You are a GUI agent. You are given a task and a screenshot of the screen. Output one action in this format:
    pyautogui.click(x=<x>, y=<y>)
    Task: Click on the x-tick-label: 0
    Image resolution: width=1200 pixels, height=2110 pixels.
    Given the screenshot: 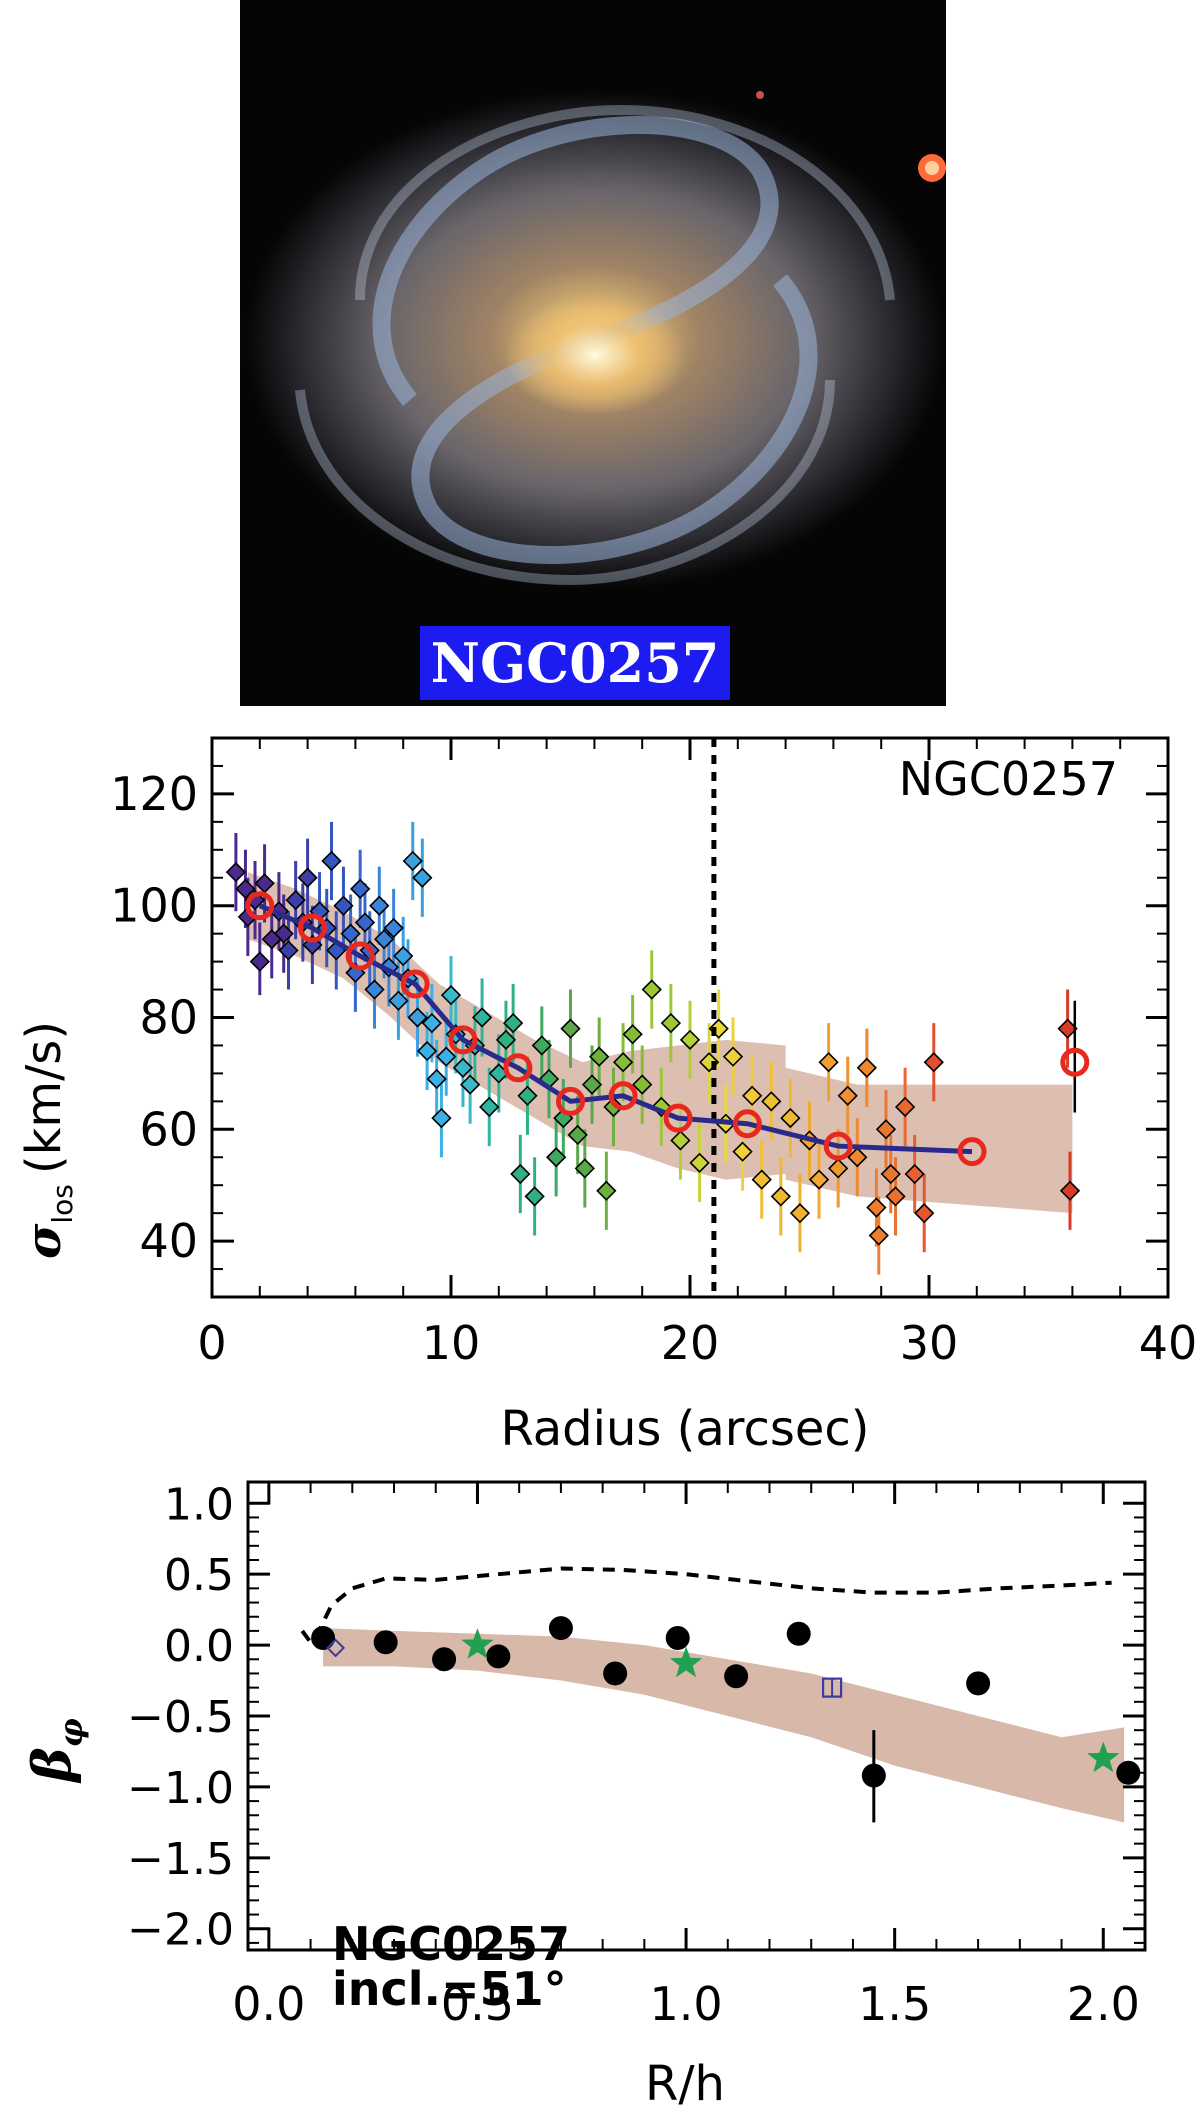 What is the action you would take?
    pyautogui.click(x=211, y=1343)
    